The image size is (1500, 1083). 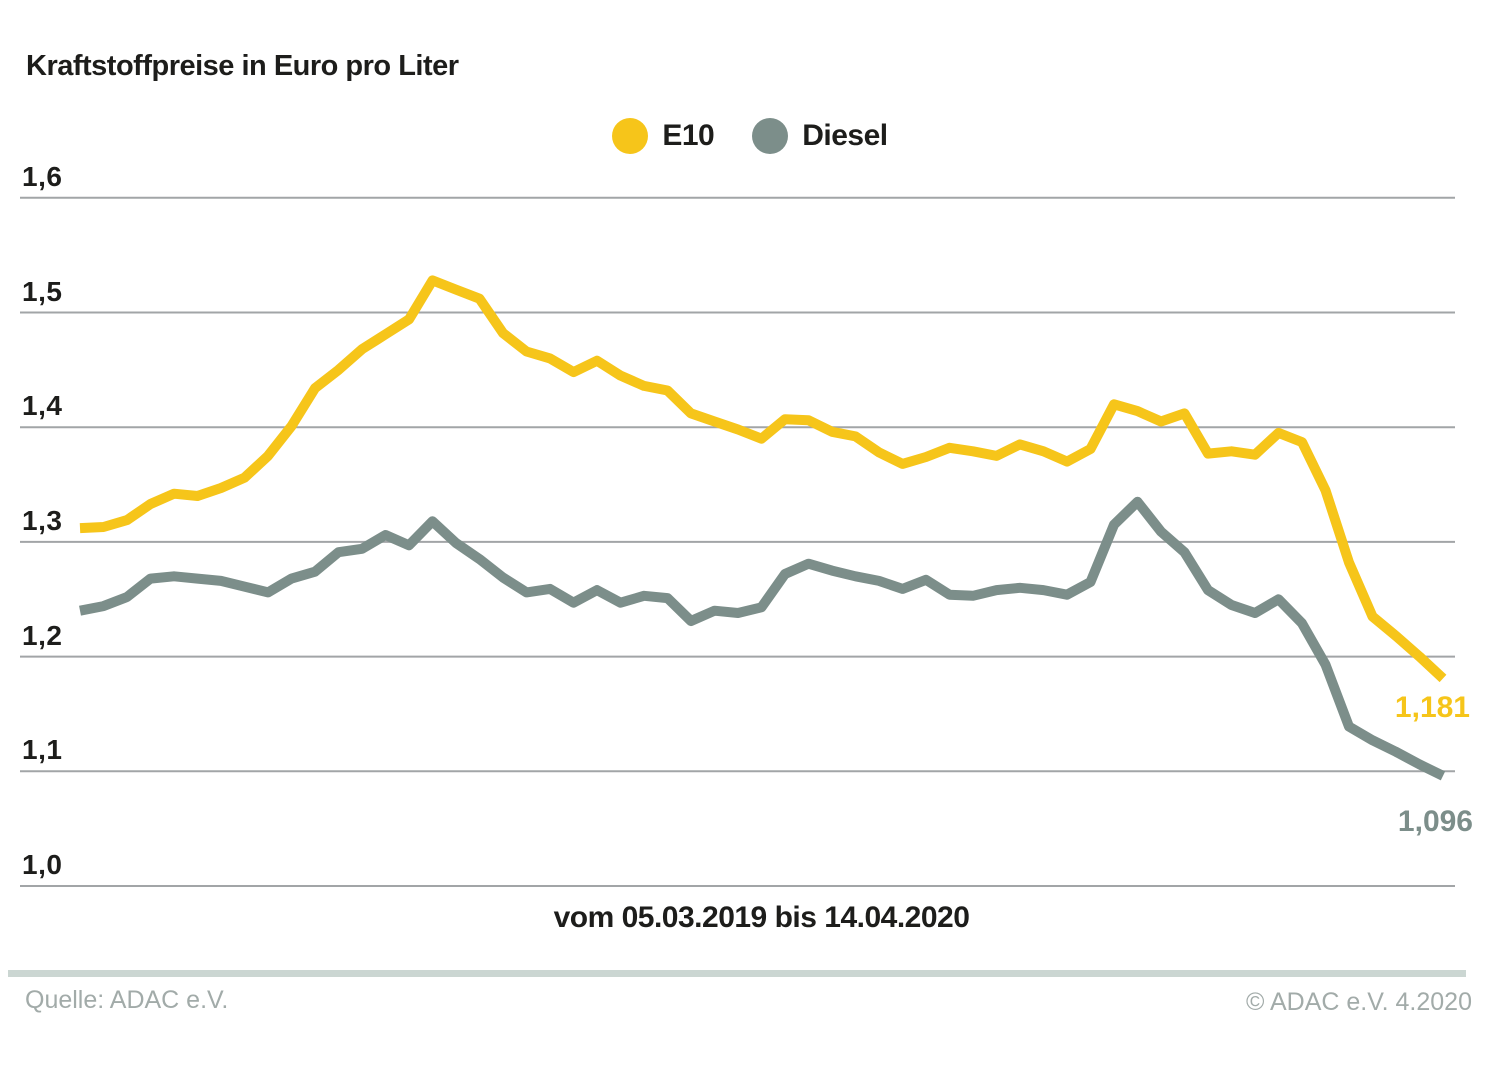 I want to click on legend-label-diesel: Diesel, so click(x=845, y=135).